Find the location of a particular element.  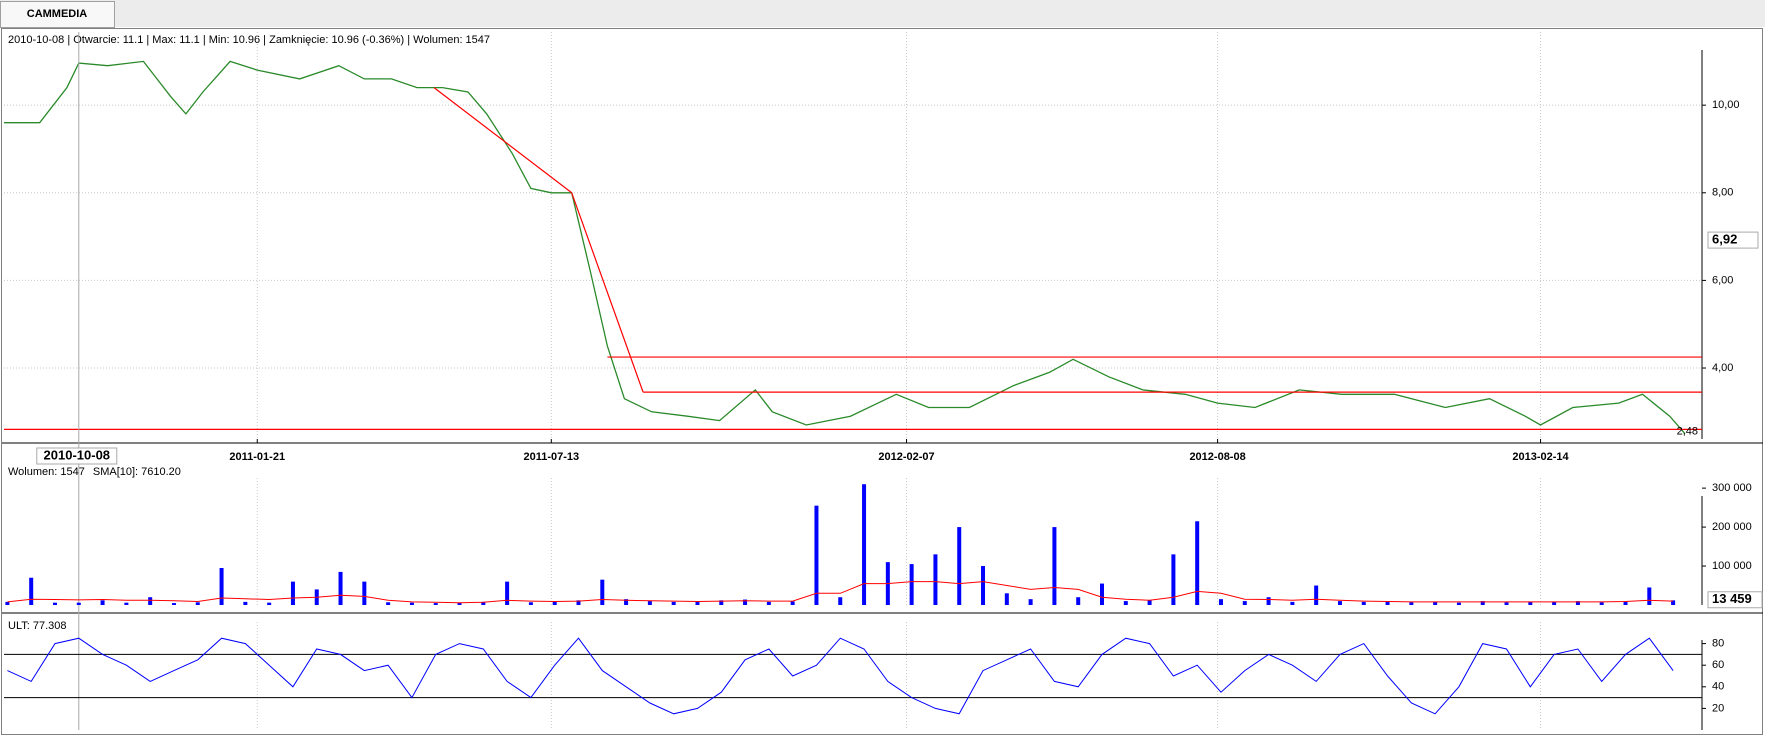

y-tick-label: 40 is located at coordinates (1718, 687).